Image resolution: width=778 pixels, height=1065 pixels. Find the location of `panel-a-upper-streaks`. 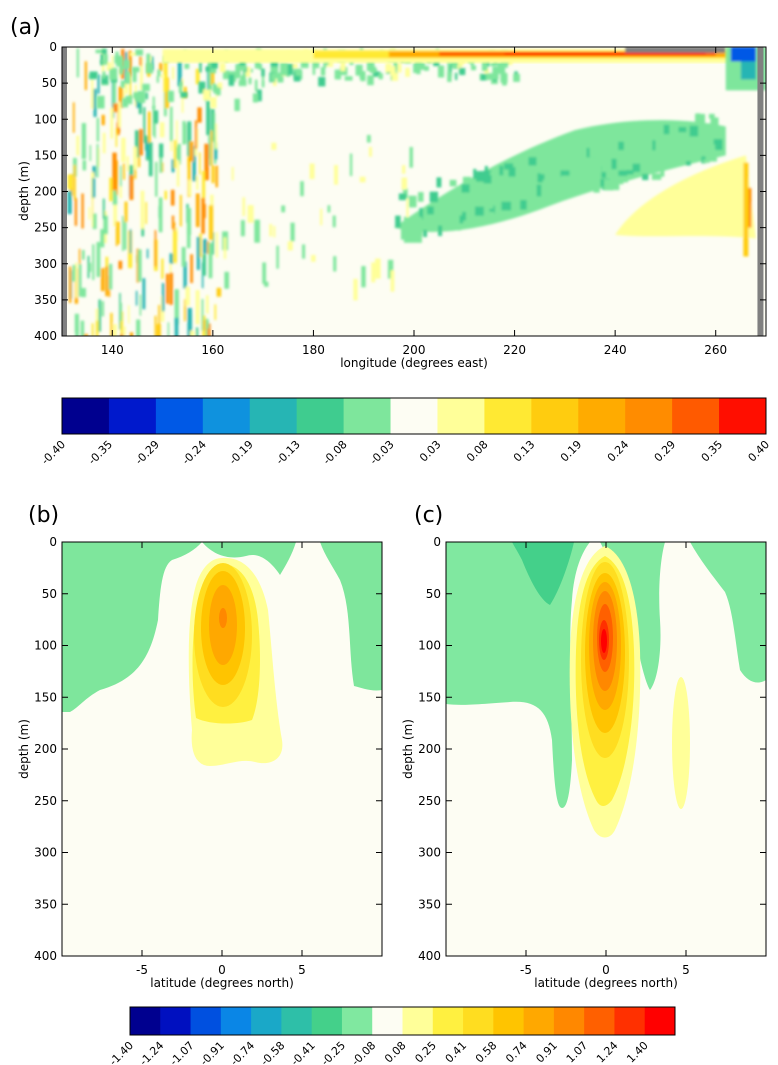

panel-a-upper-streaks is located at coordinates (304, 80).